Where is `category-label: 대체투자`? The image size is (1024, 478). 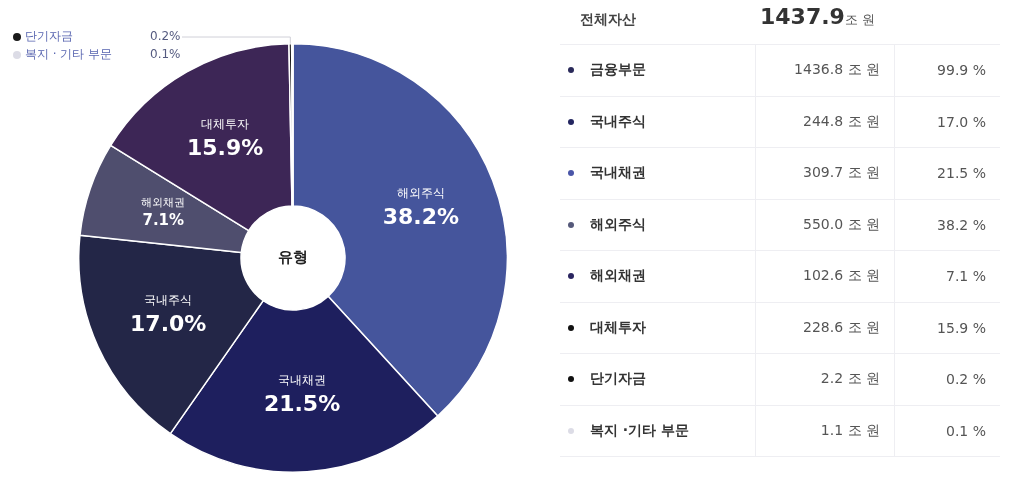
category-label: 대체투자 is located at coordinates (618, 327).